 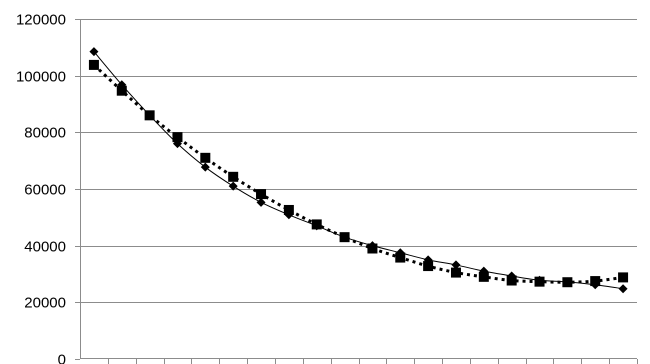 I want to click on y-tick-label: 0, so click(x=62, y=358).